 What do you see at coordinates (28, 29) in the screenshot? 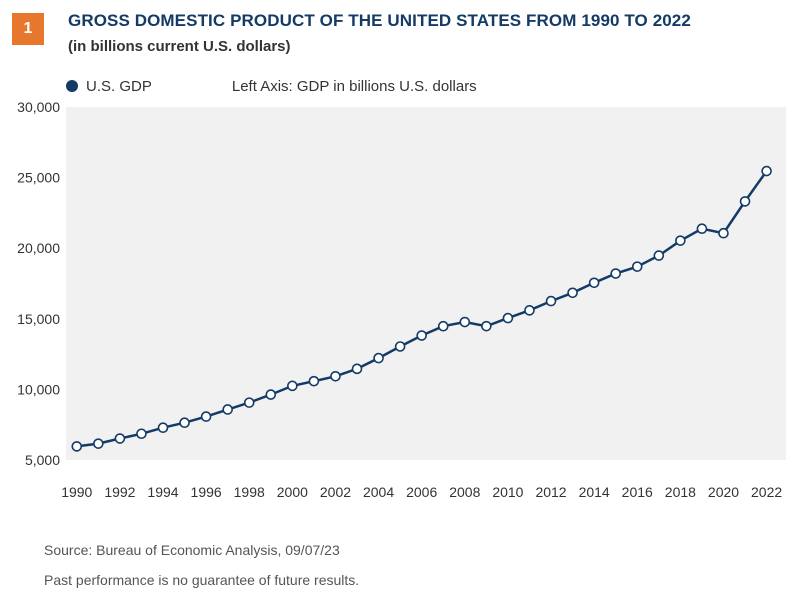
I see `figure-number-badge: 1` at bounding box center [28, 29].